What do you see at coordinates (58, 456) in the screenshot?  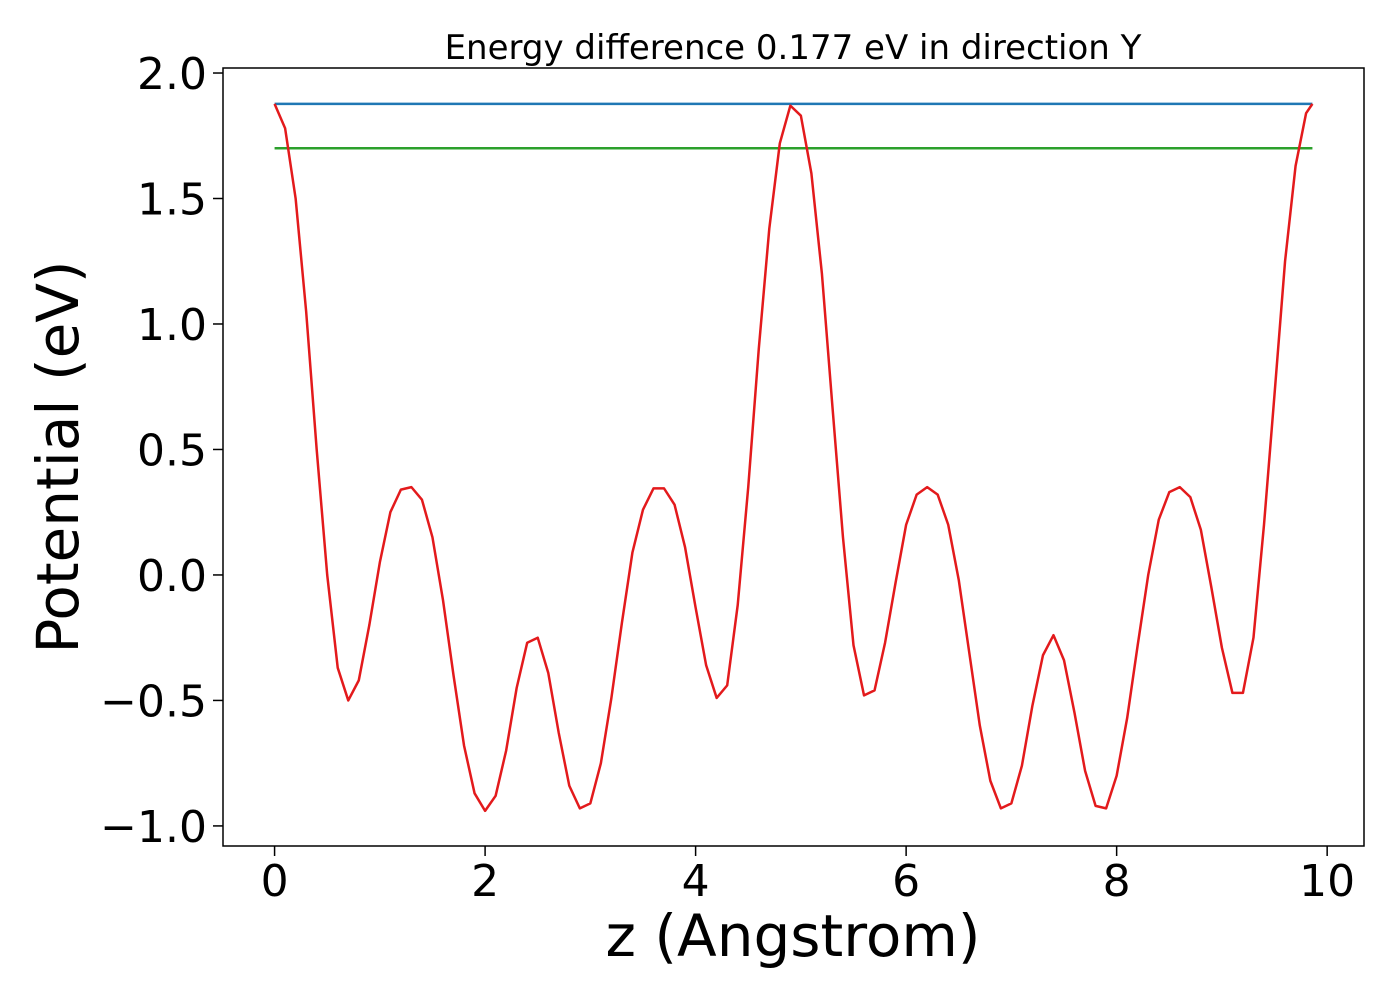 I see `y-axis-label: Potential (eV)` at bounding box center [58, 456].